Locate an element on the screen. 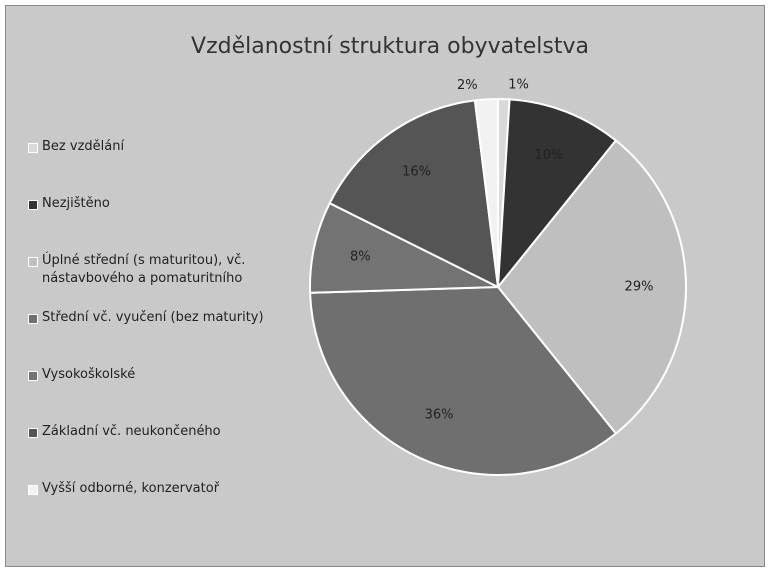  legend-label: Bez vzdělání is located at coordinates (83, 146).